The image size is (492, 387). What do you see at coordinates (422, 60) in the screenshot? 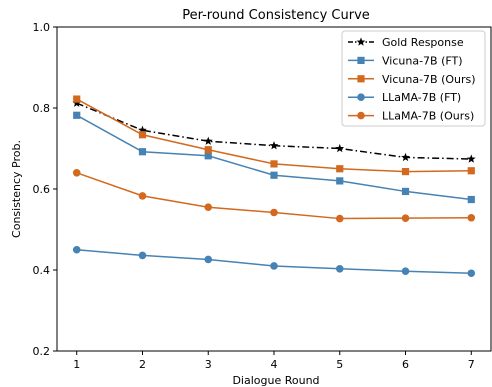
I see `legend-label: Vicuna-7B (FT)` at bounding box center [422, 60].